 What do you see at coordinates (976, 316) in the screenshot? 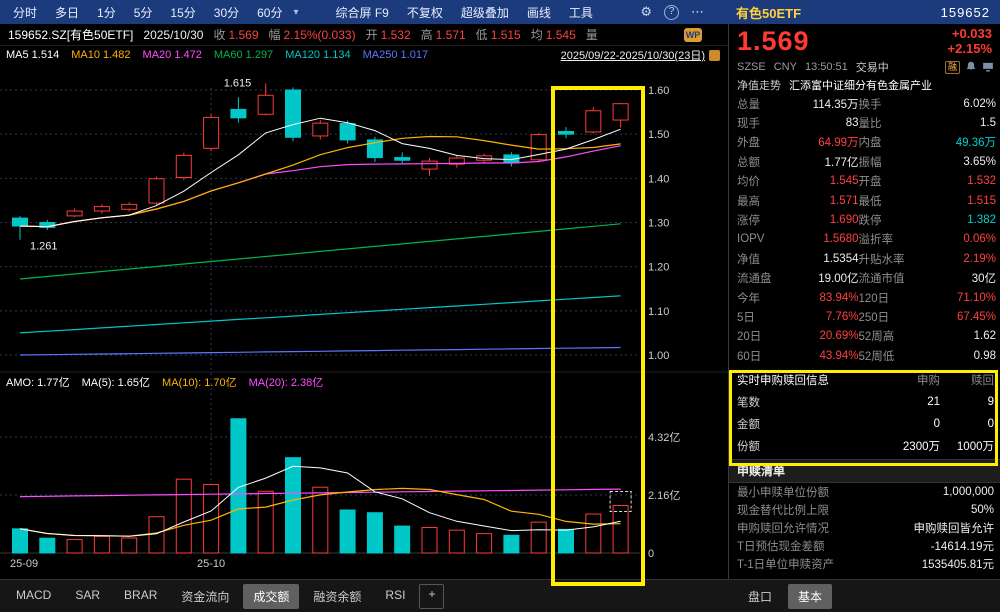
I see `stat-value: 67.45%` at bounding box center [976, 316].